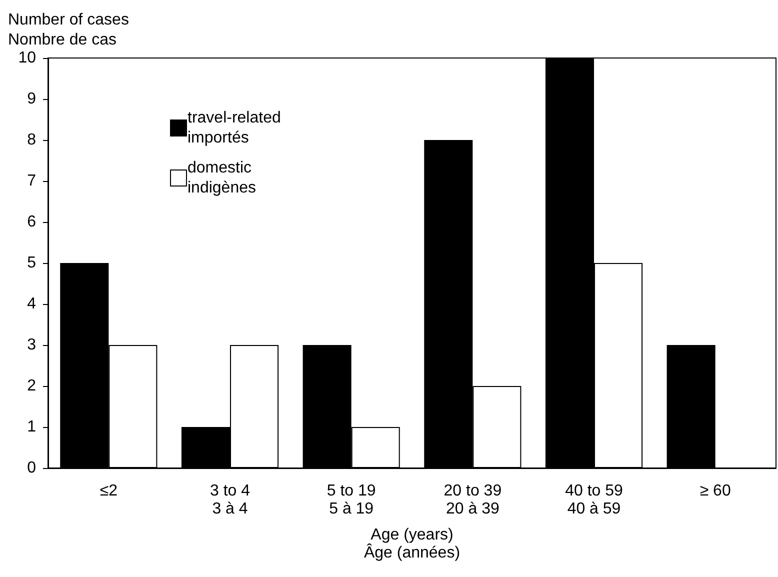 The width and height of the screenshot is (778, 577). Describe the element at coordinates (31, 222) in the screenshot. I see `y-tick-label: 6` at that location.